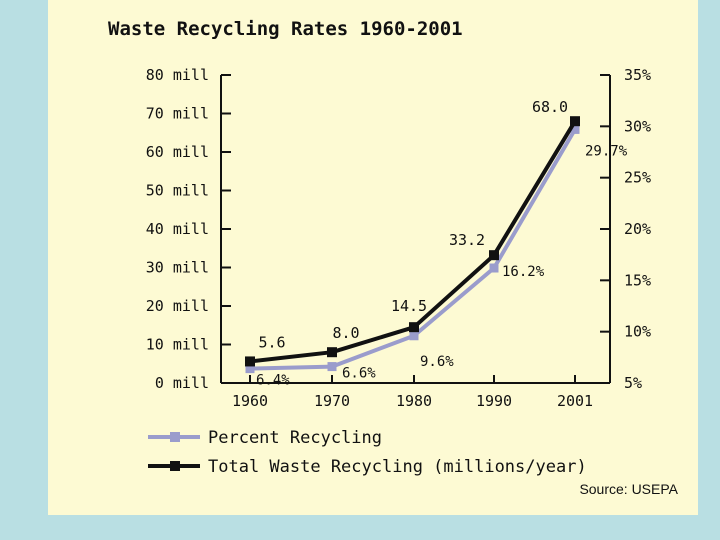 The image size is (720, 540). Describe the element at coordinates (575, 401) in the screenshot. I see `x-tick-label: 2001` at that location.